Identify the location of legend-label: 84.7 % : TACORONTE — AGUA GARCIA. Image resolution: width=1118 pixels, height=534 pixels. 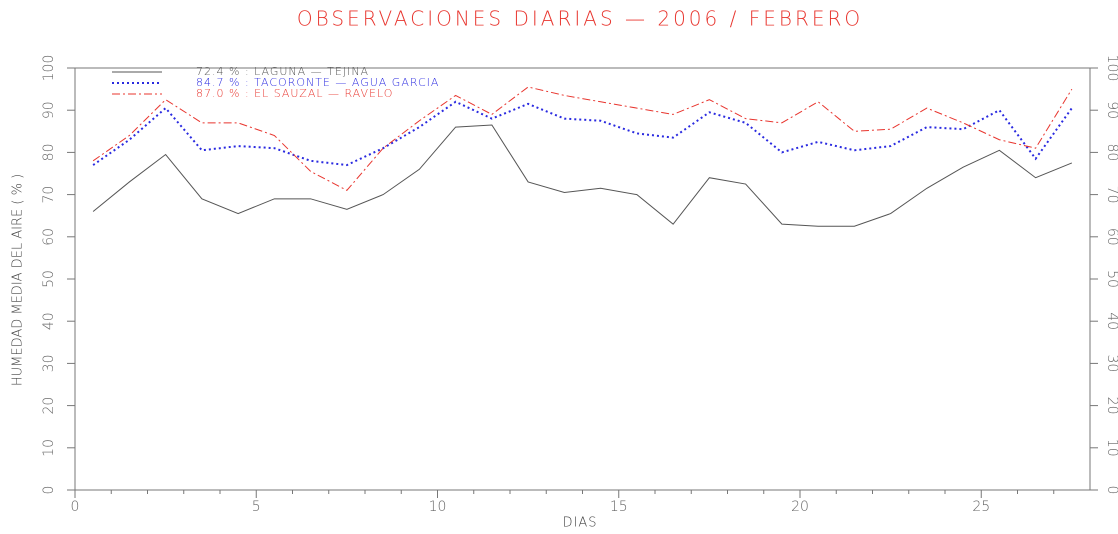
(317, 82).